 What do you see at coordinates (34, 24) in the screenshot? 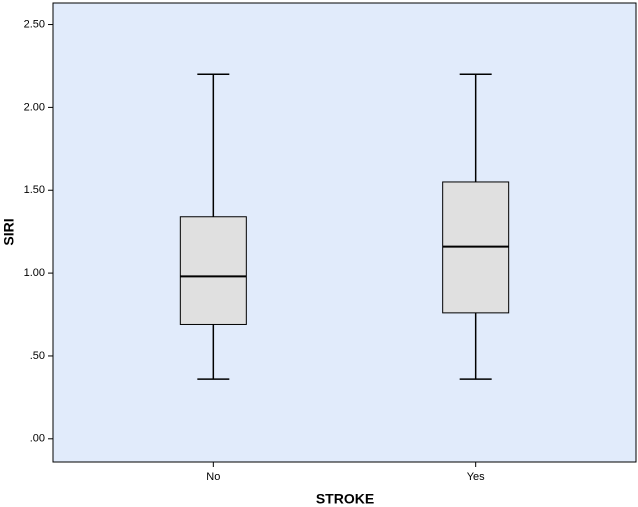
I see `y-tick-label: 2.50` at bounding box center [34, 24].